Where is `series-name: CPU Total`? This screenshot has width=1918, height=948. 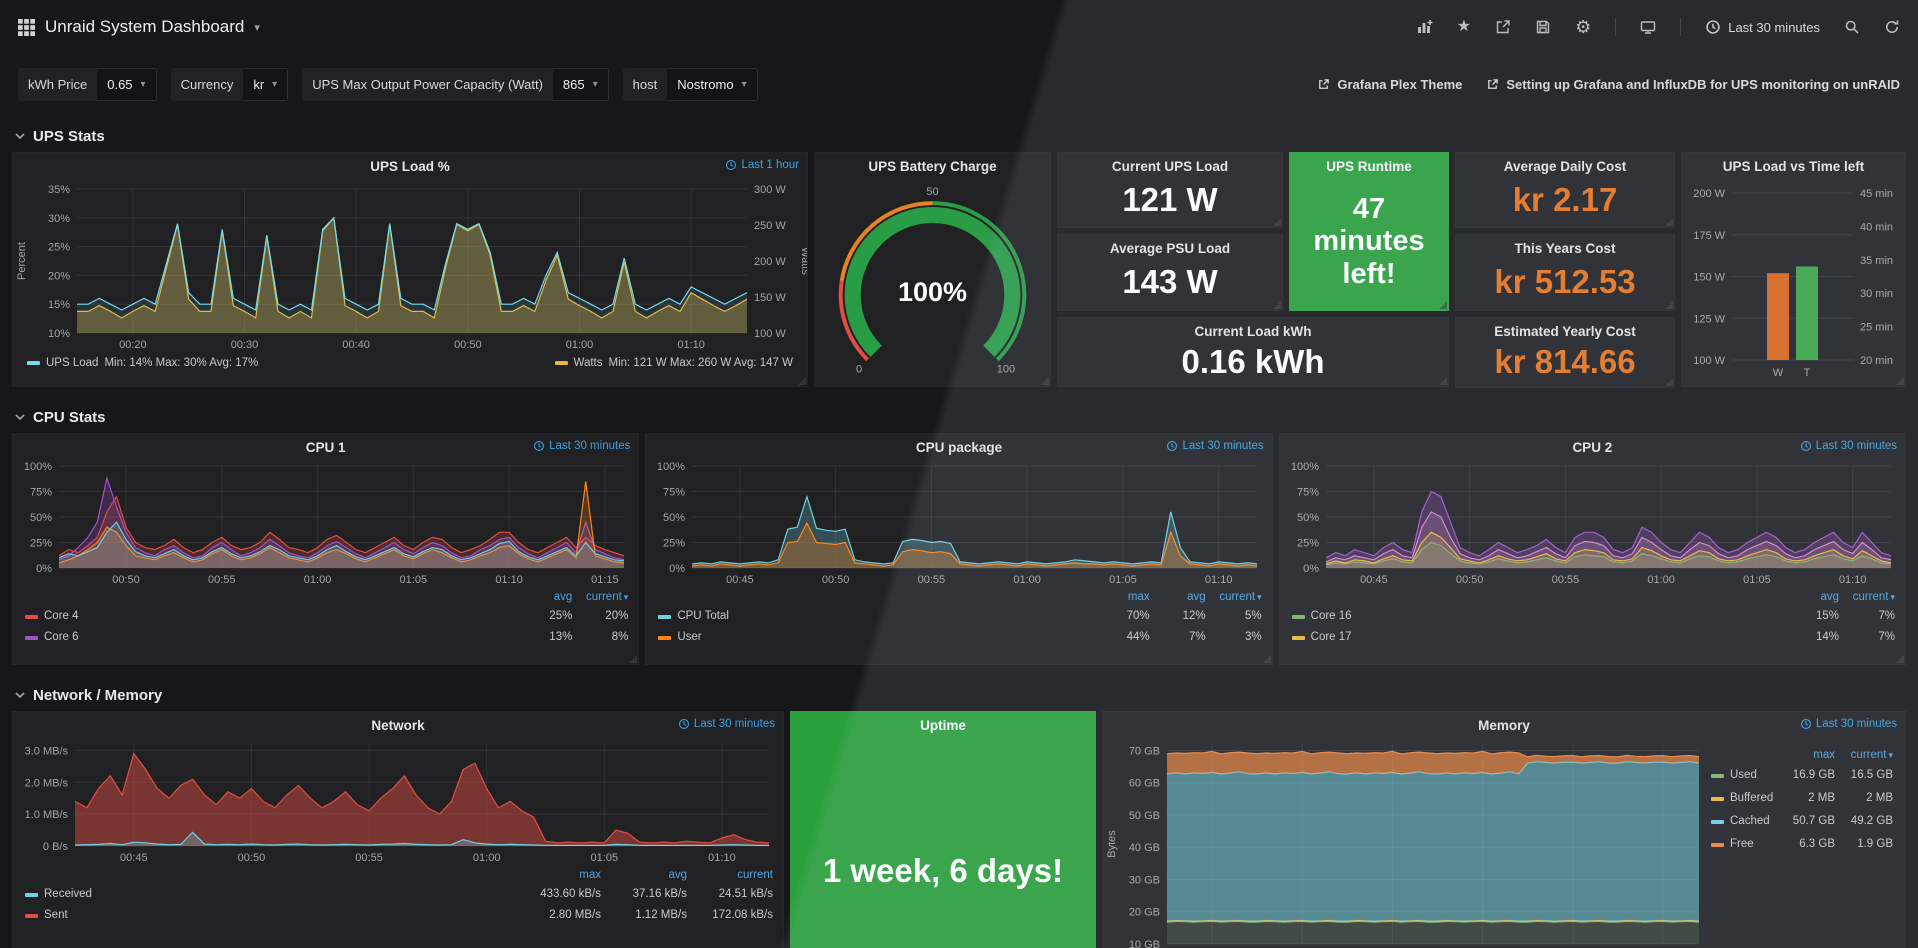
series-name: CPU Total is located at coordinates (703, 616).